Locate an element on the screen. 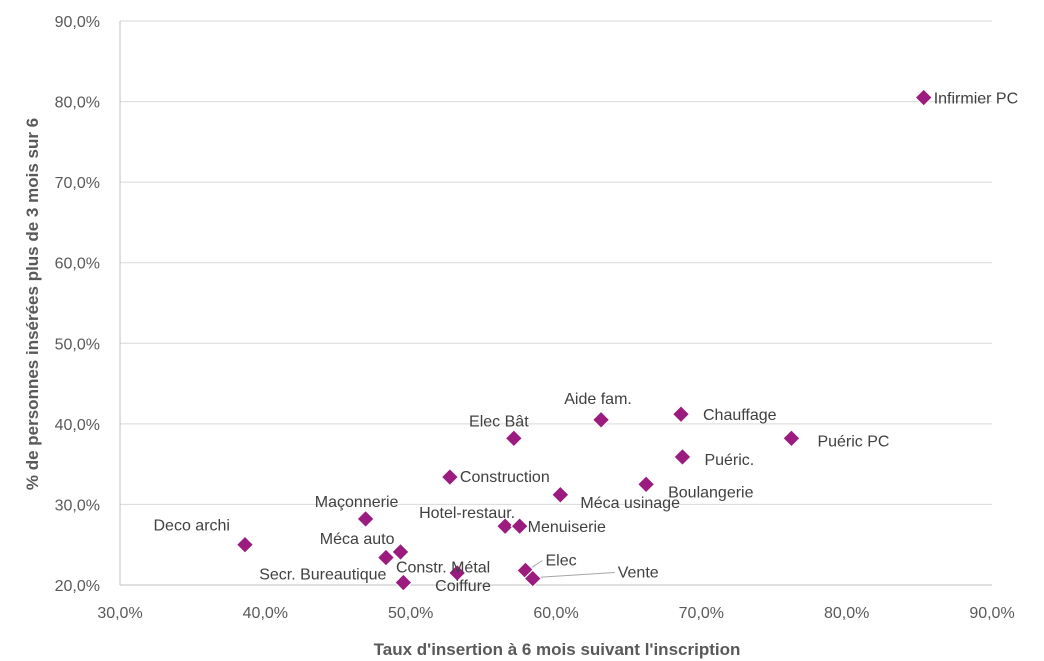 This screenshot has height=661, width=1044. x-tick-label: 70,0% is located at coordinates (701, 613).